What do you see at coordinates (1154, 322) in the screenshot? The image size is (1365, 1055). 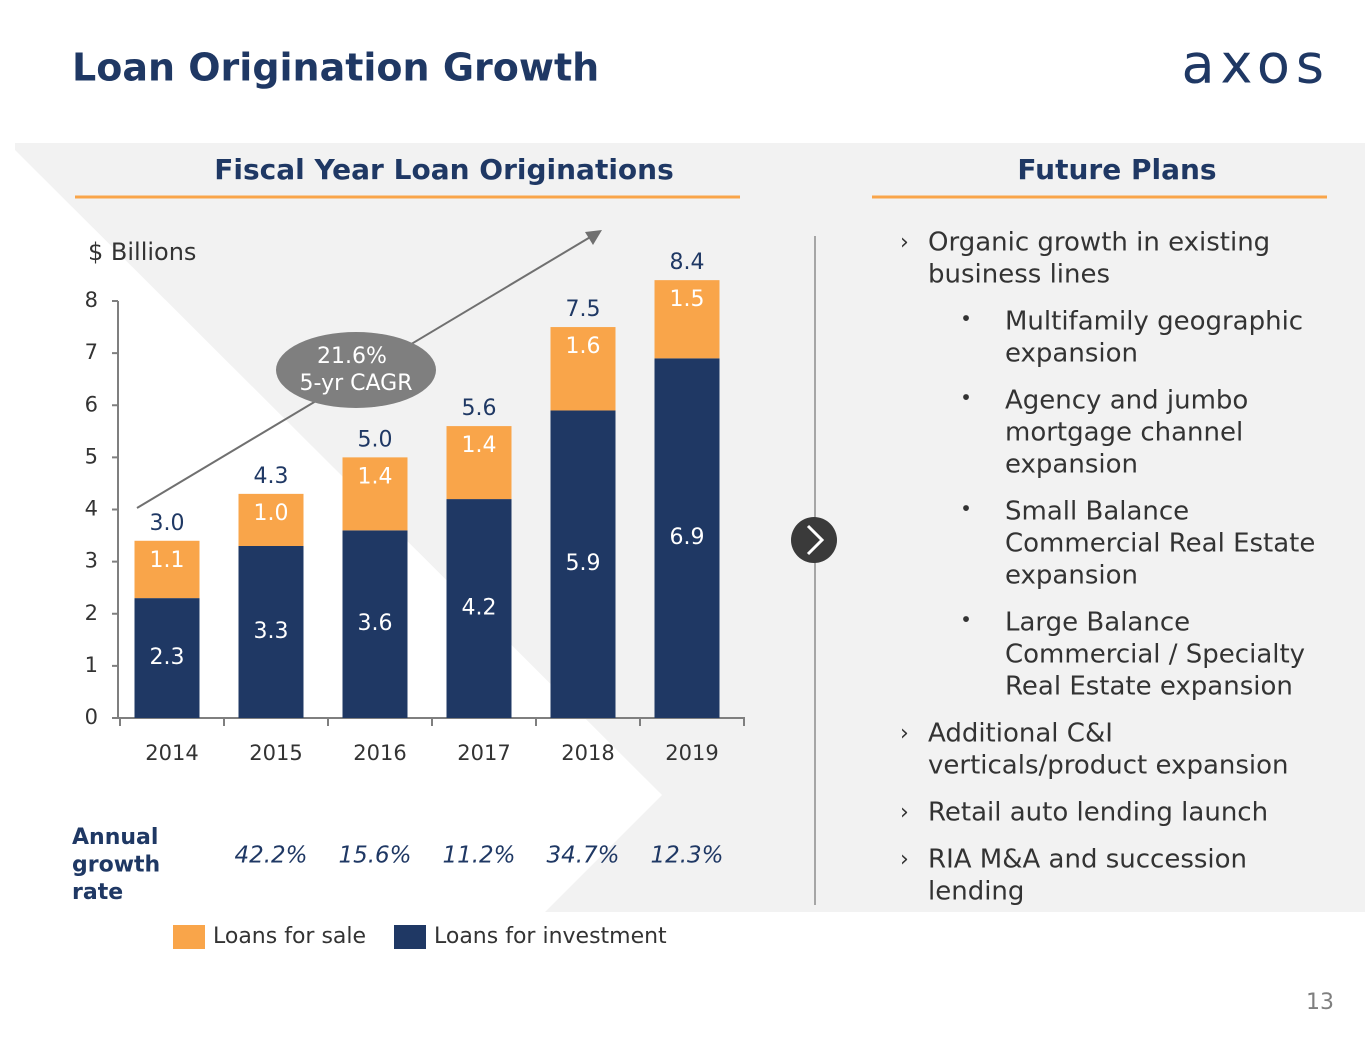 I see `plan-subtext: Multifamily geographic` at bounding box center [1154, 322].